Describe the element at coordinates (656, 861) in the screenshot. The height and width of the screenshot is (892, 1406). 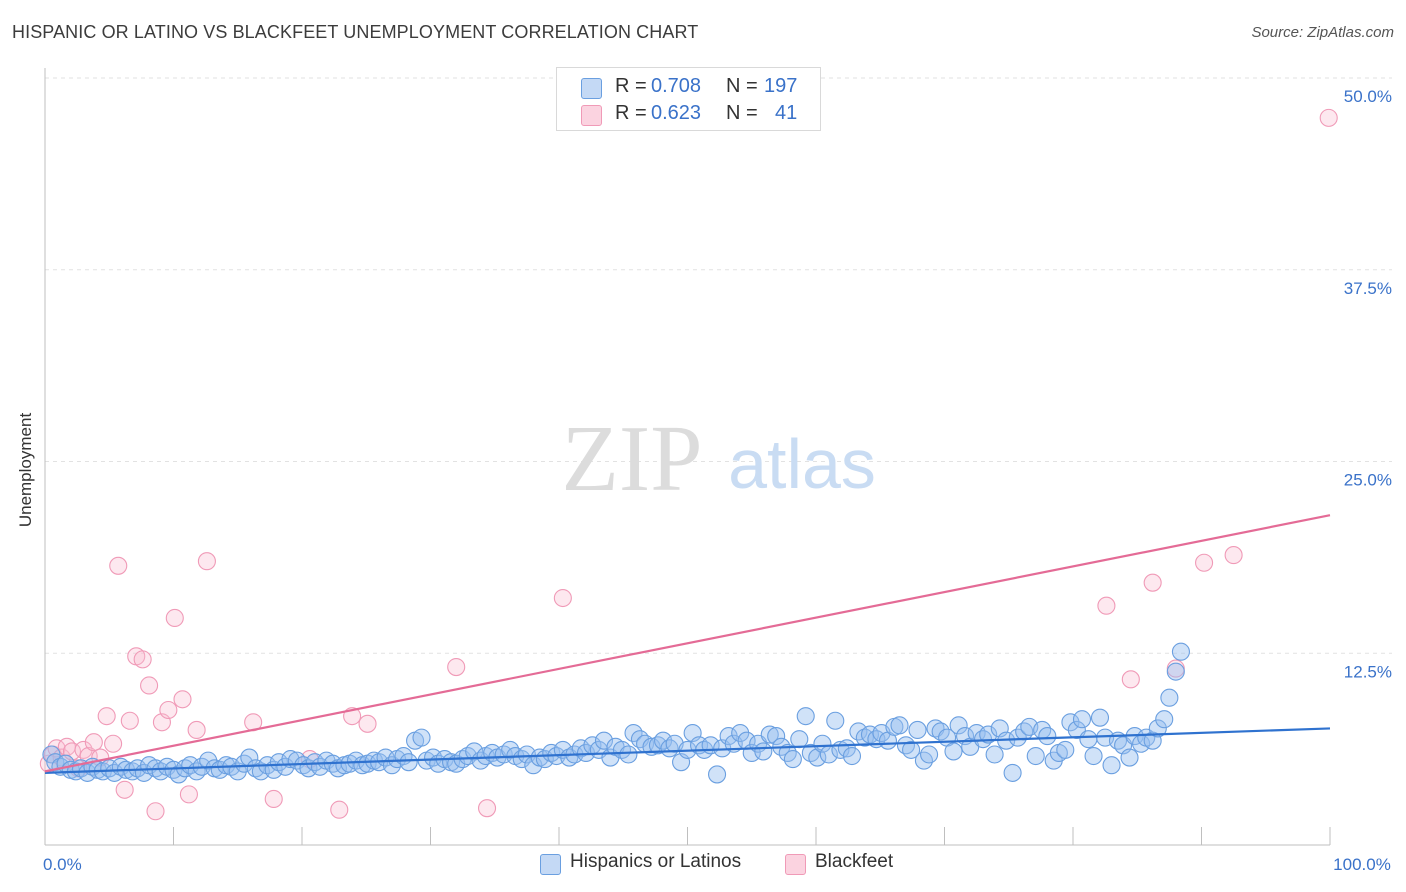
I see `bottom-legend-label-hispanic: Hispanics or Latinos` at that location.